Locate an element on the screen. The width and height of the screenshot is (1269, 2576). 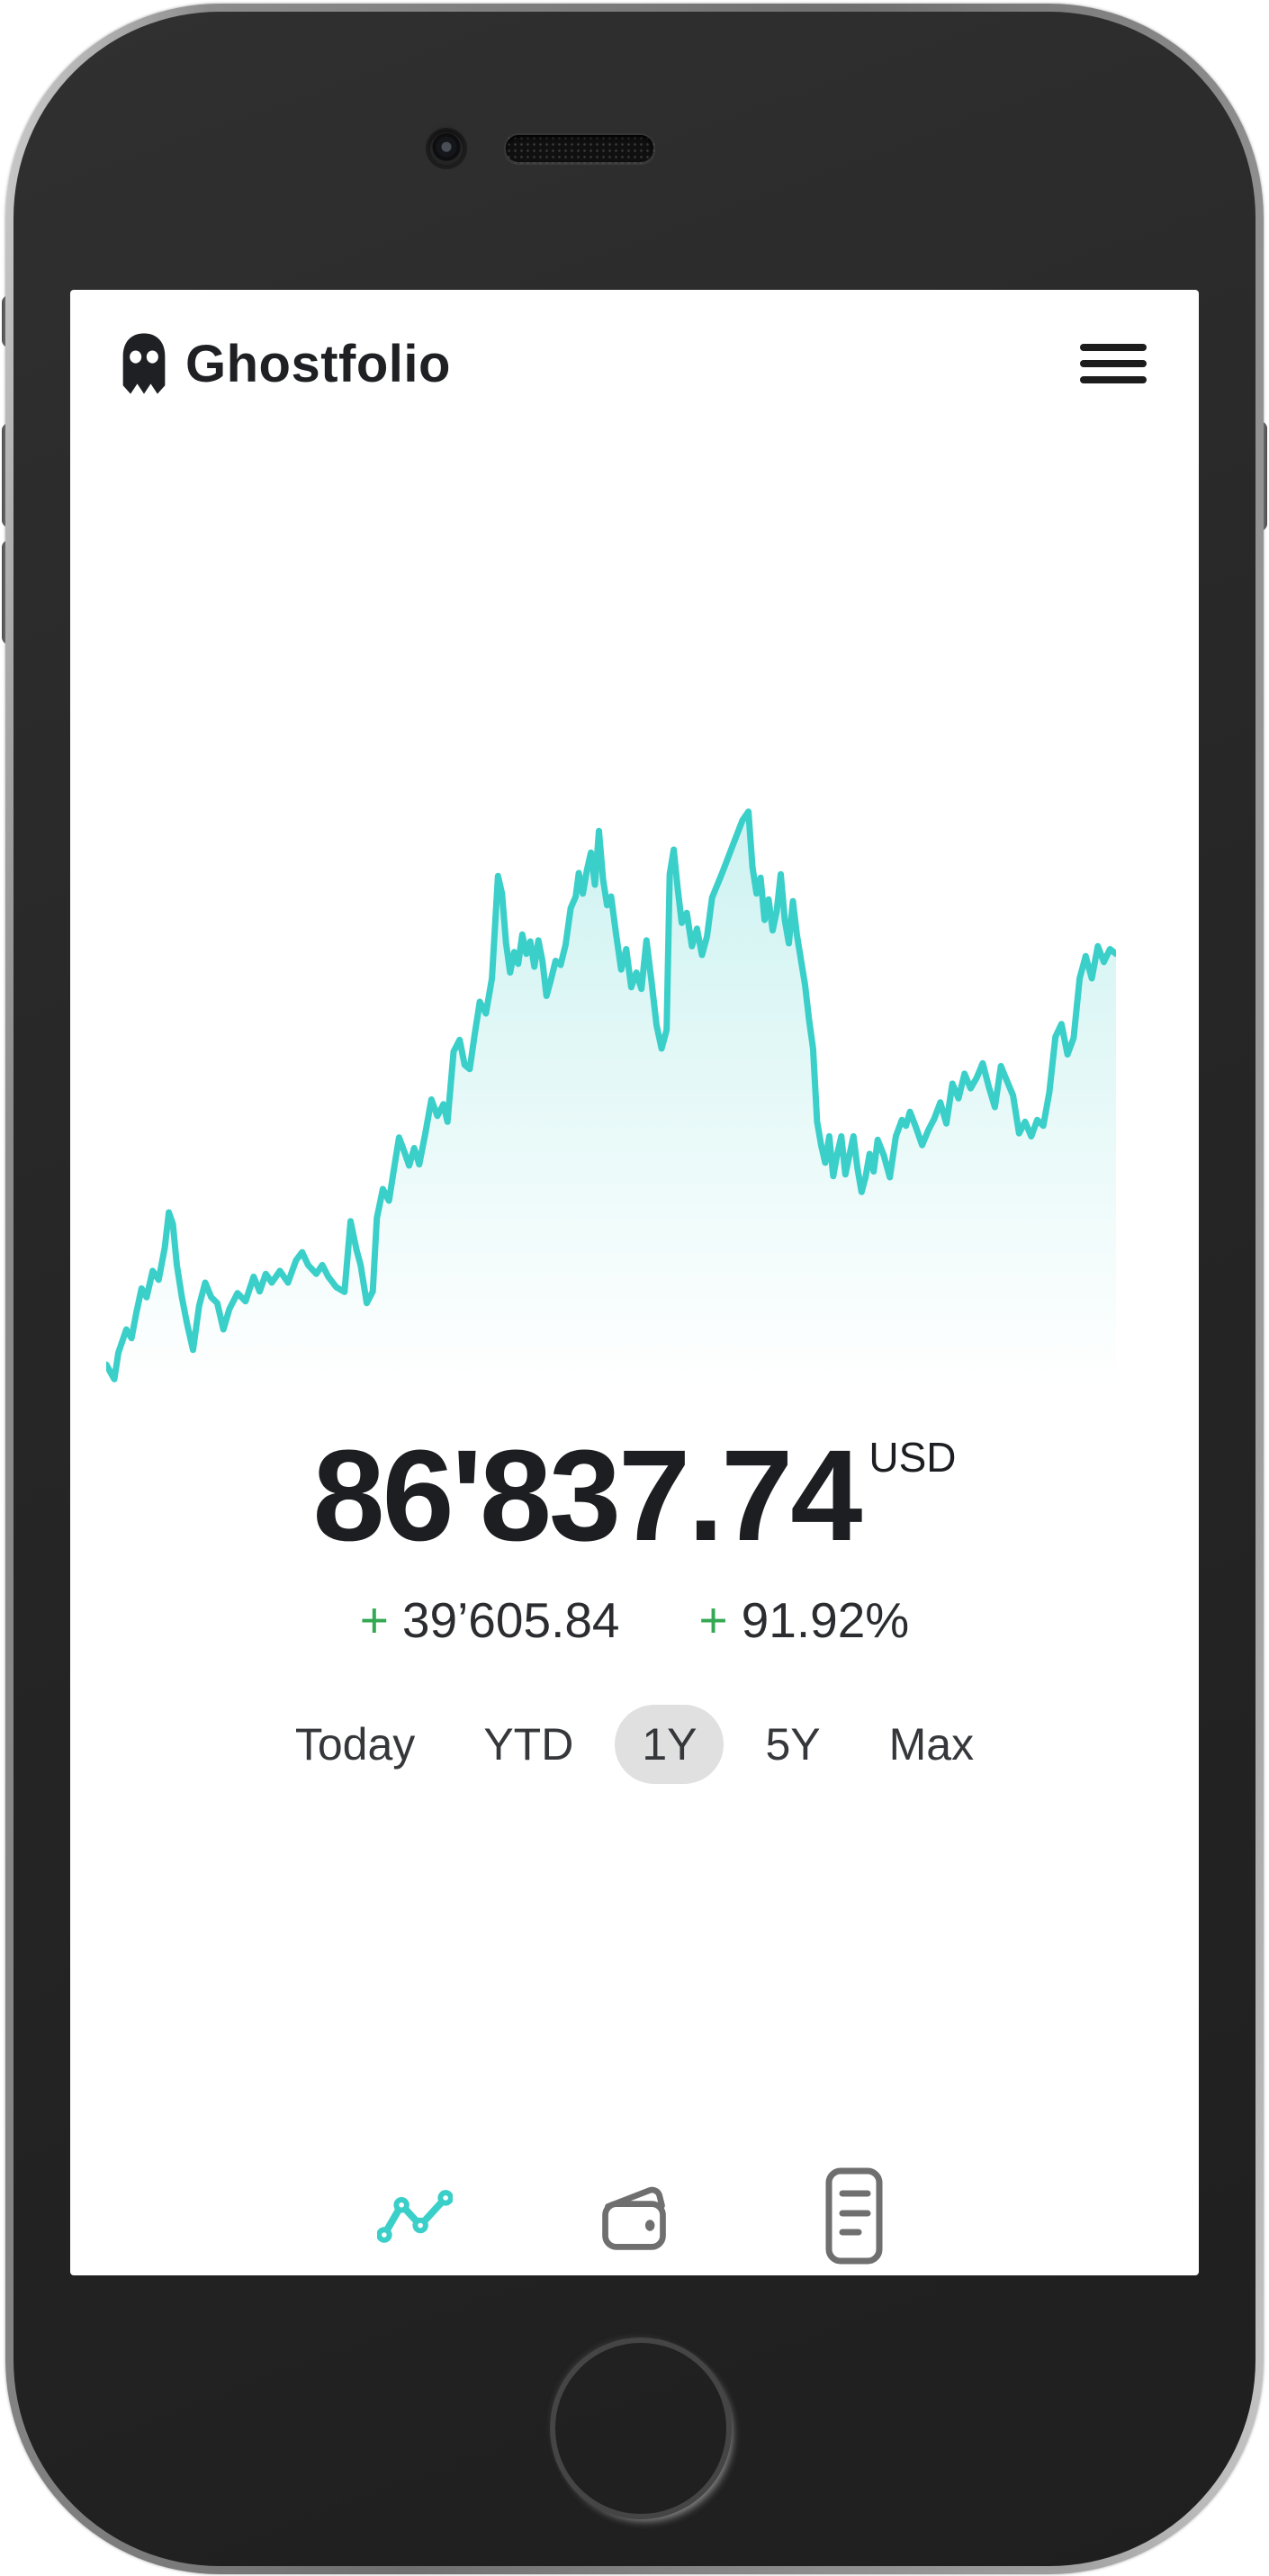
hamburger-menu-icon is located at coordinates (1113, 363).